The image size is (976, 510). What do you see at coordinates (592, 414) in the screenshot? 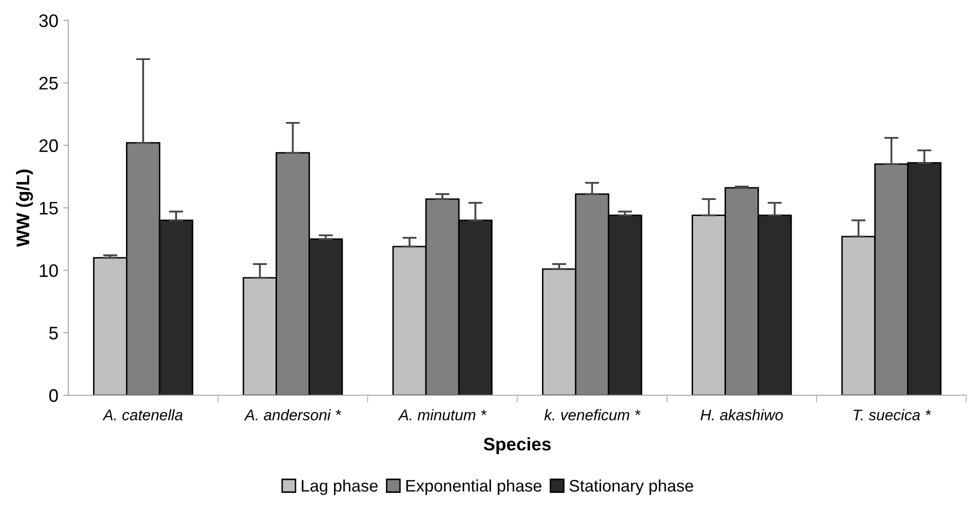
I see `x-tick-label: k. veneficum *` at bounding box center [592, 414].